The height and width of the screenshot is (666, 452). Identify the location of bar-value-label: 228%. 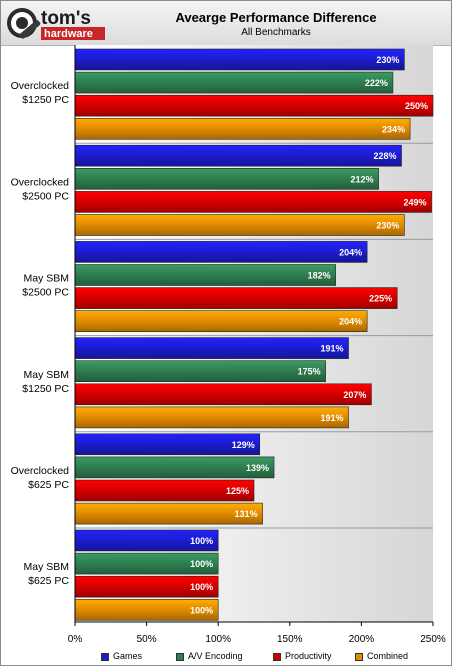
(384, 156).